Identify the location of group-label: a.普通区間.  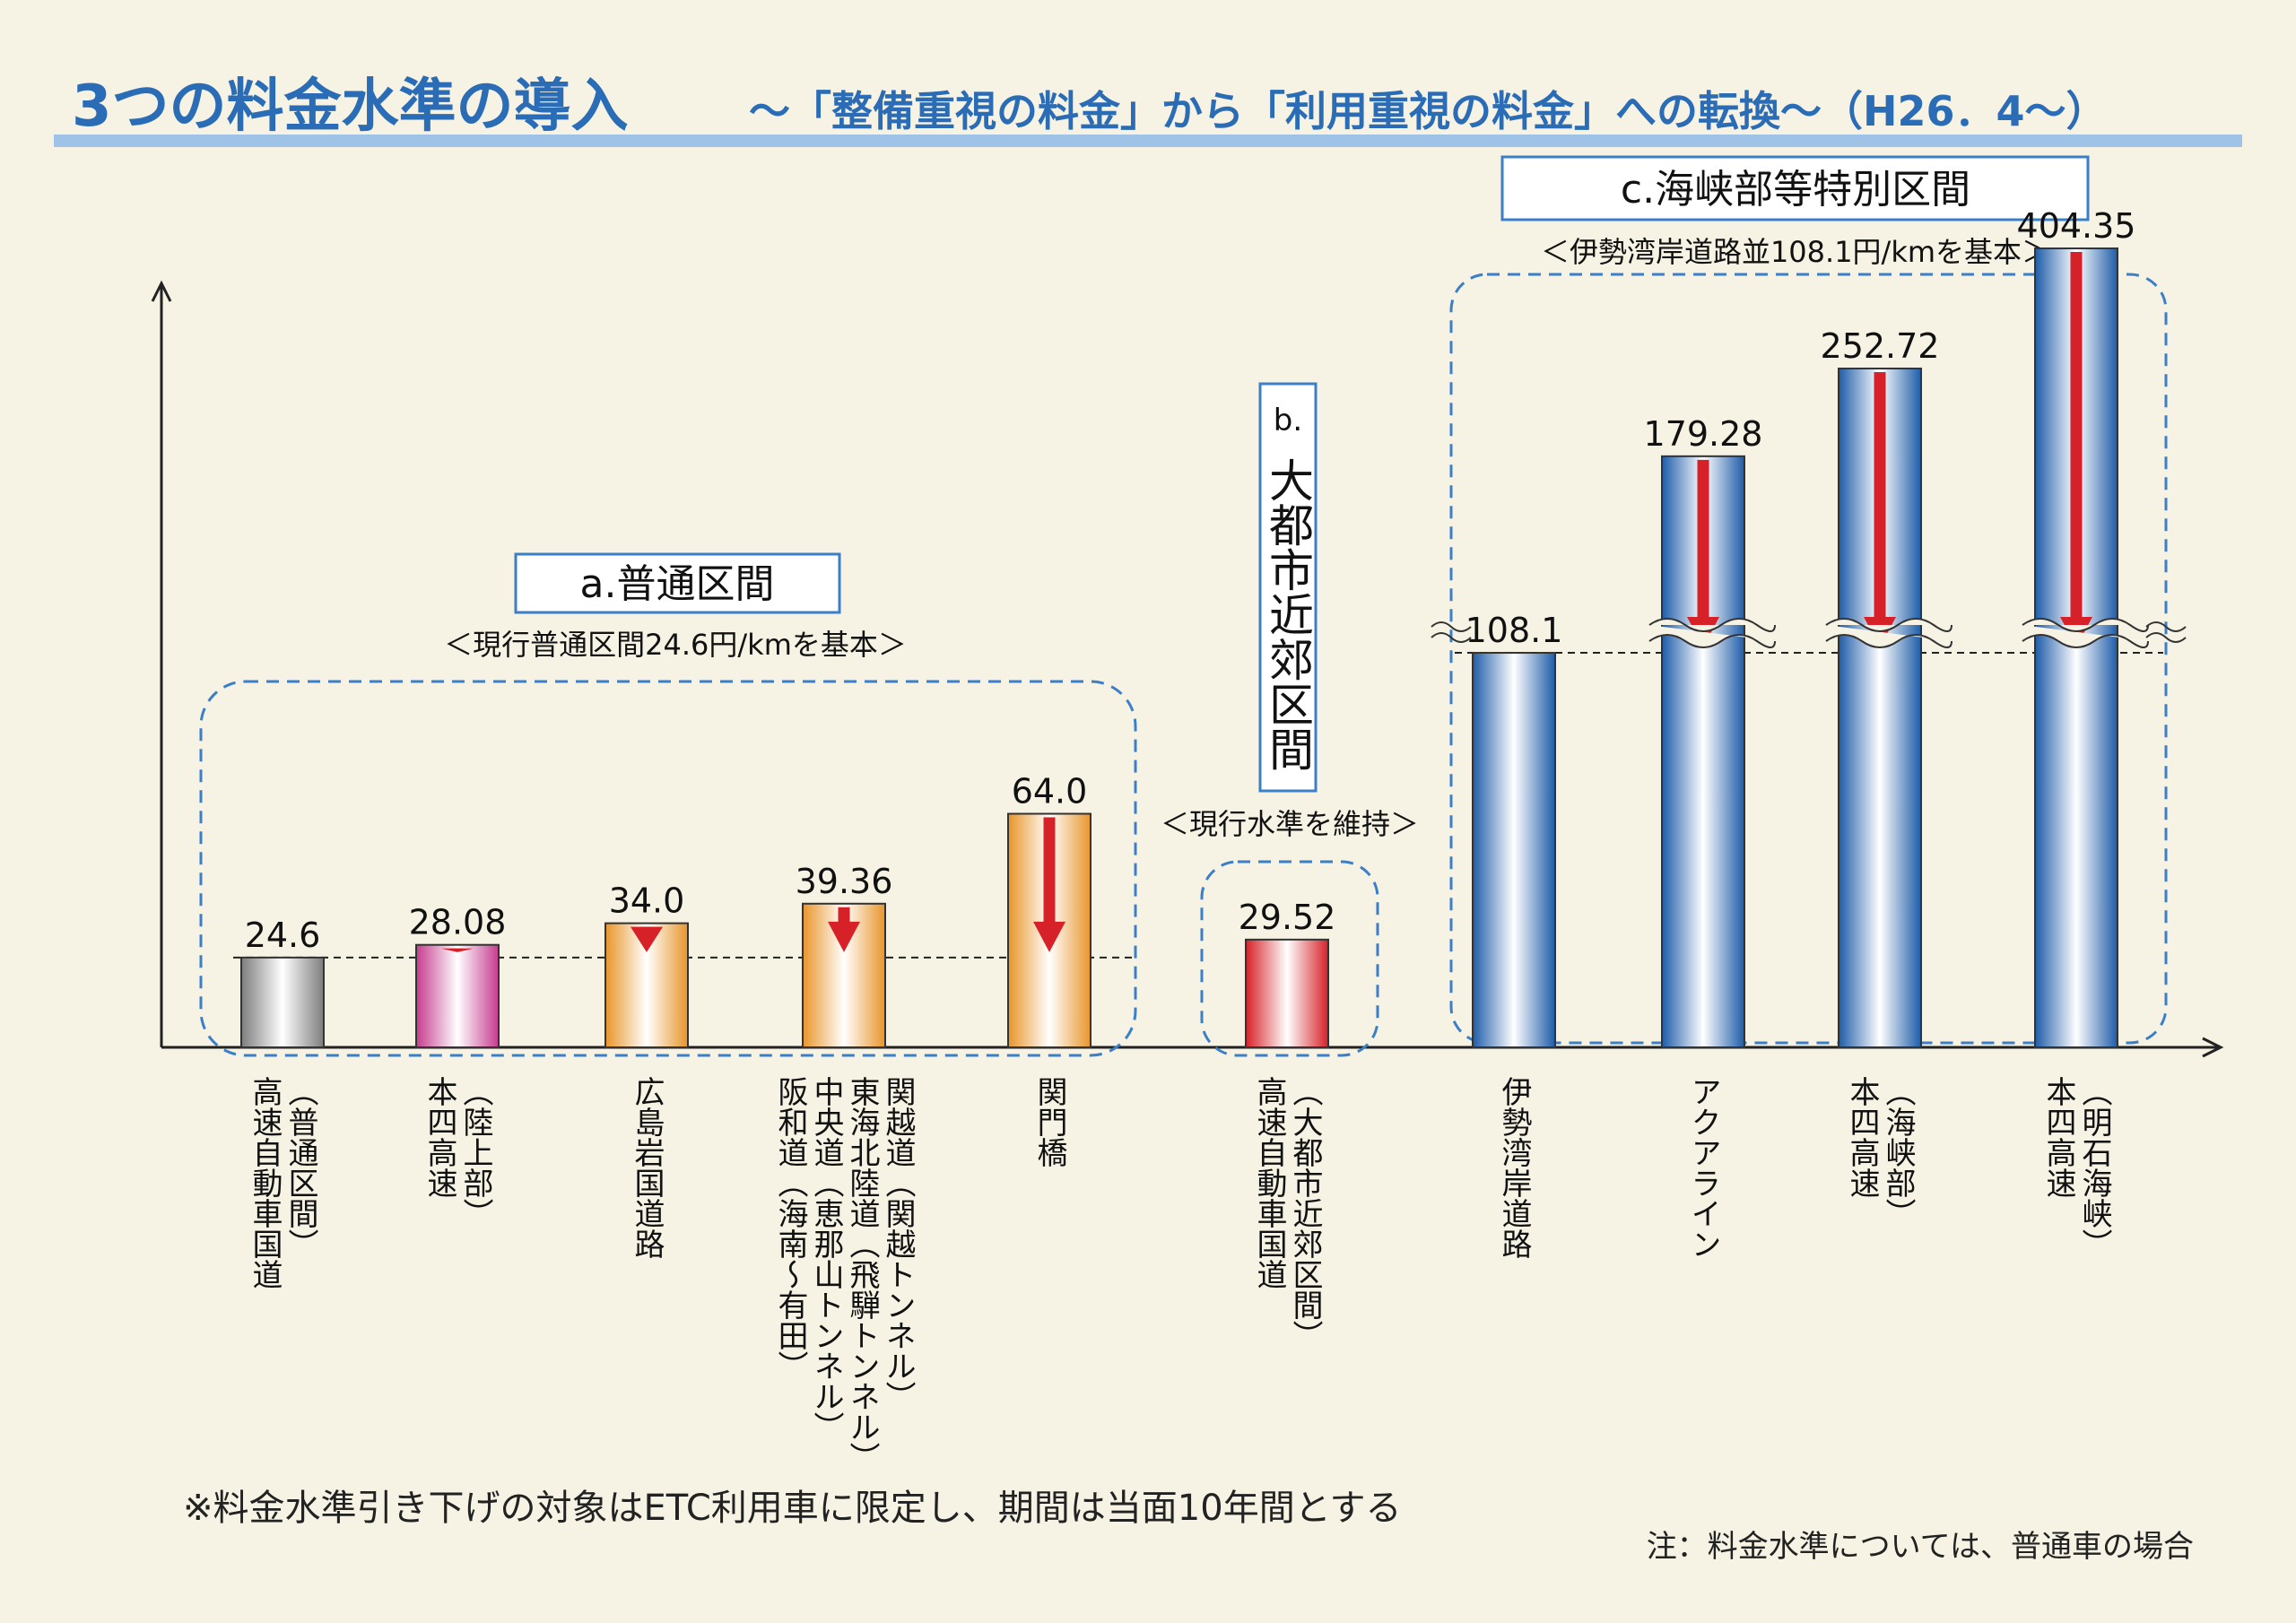
(677, 584).